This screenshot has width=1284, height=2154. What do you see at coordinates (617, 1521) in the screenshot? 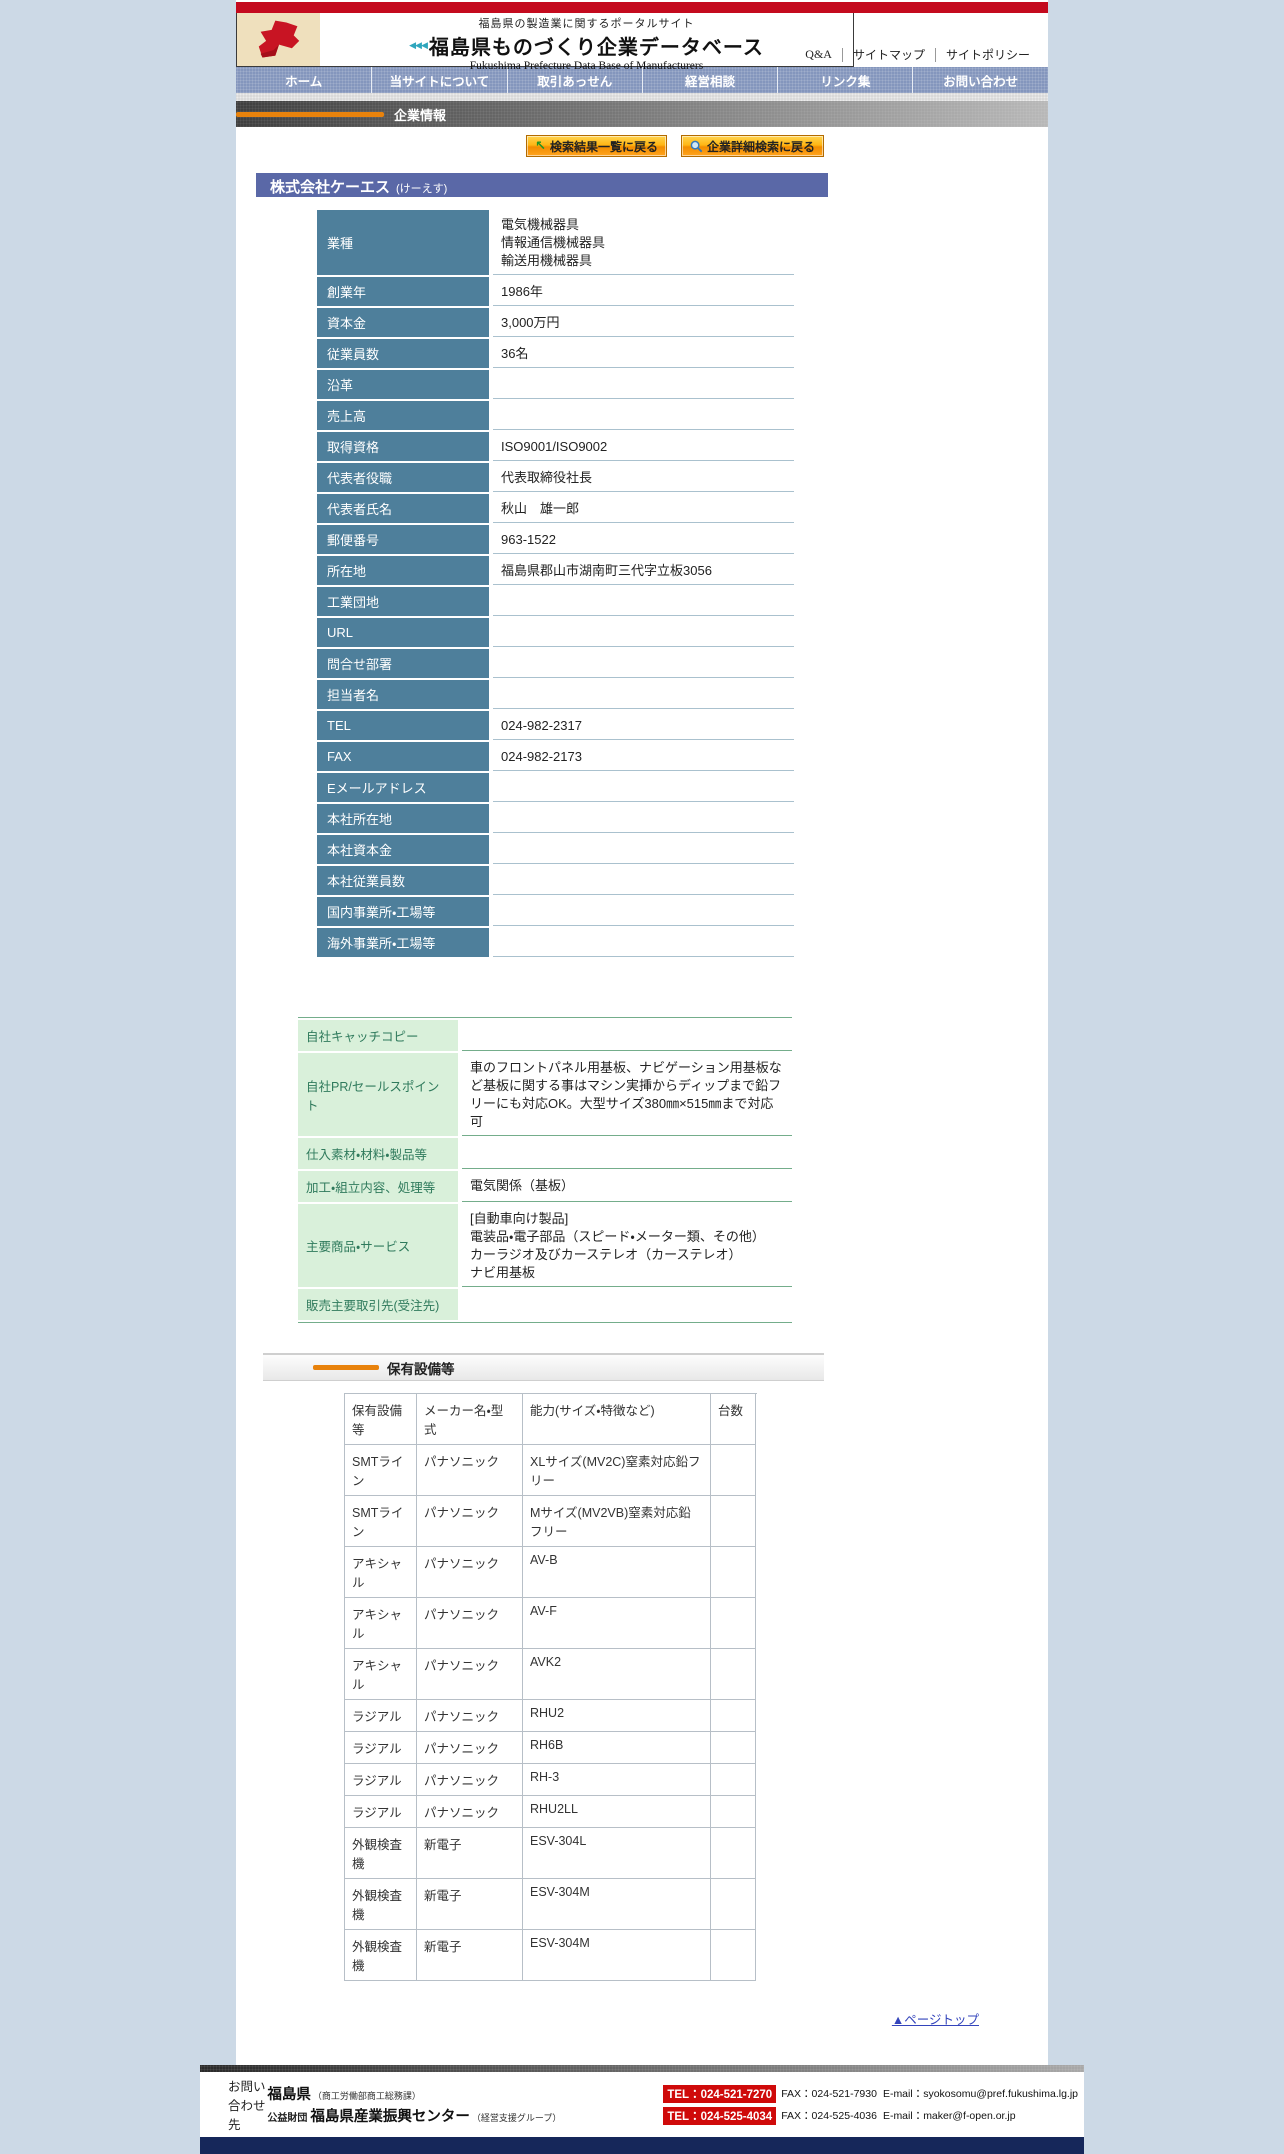
I see `equipment-cell: Mサイズ(MV2VB)窒素対応鉛フリー` at bounding box center [617, 1521].